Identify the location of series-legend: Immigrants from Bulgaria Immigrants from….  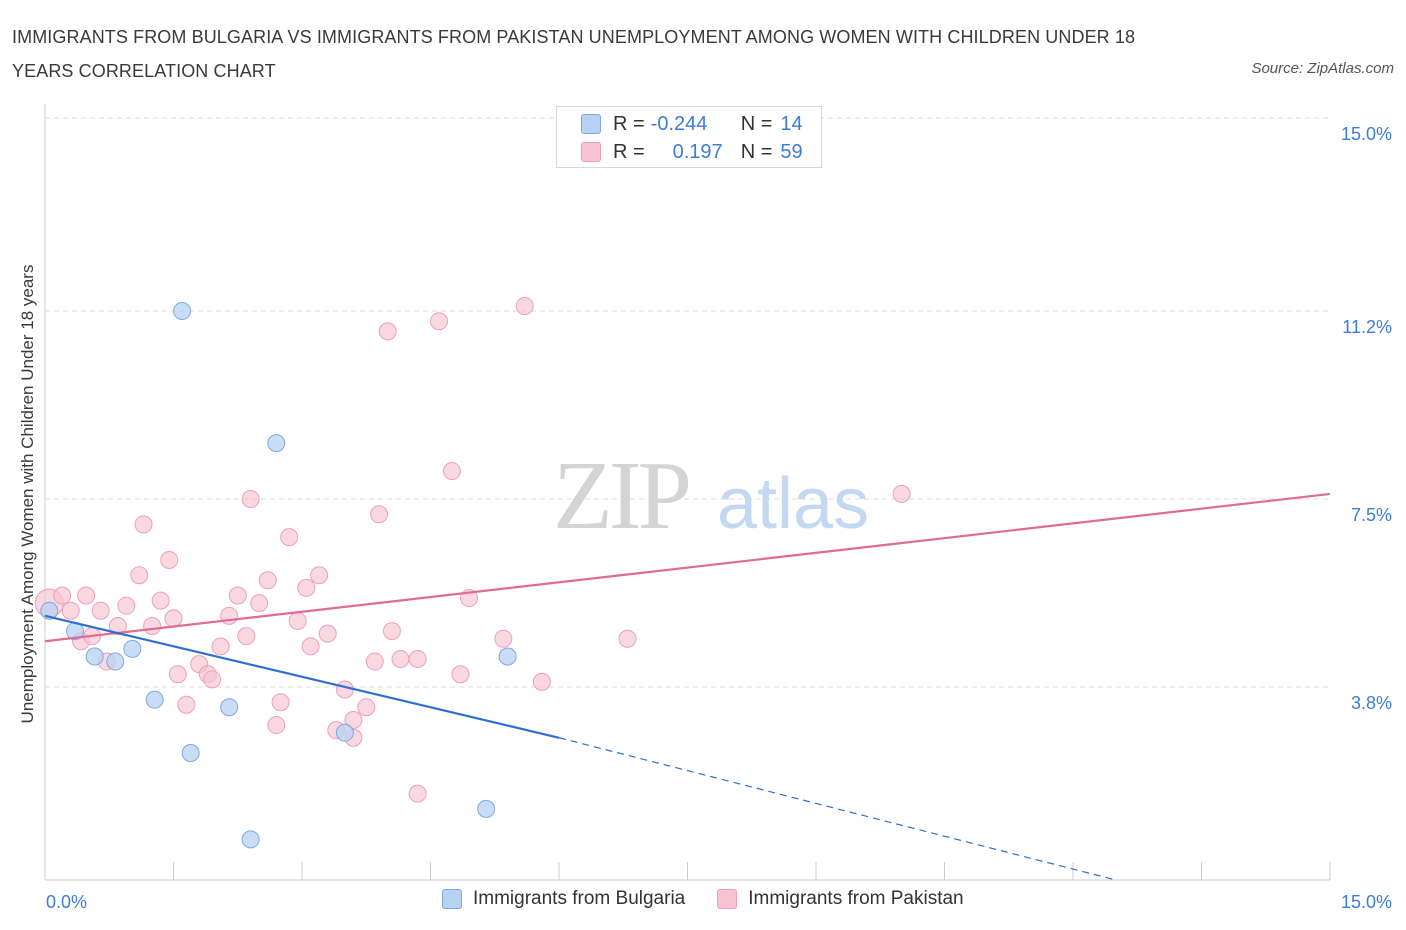
(719, 899).